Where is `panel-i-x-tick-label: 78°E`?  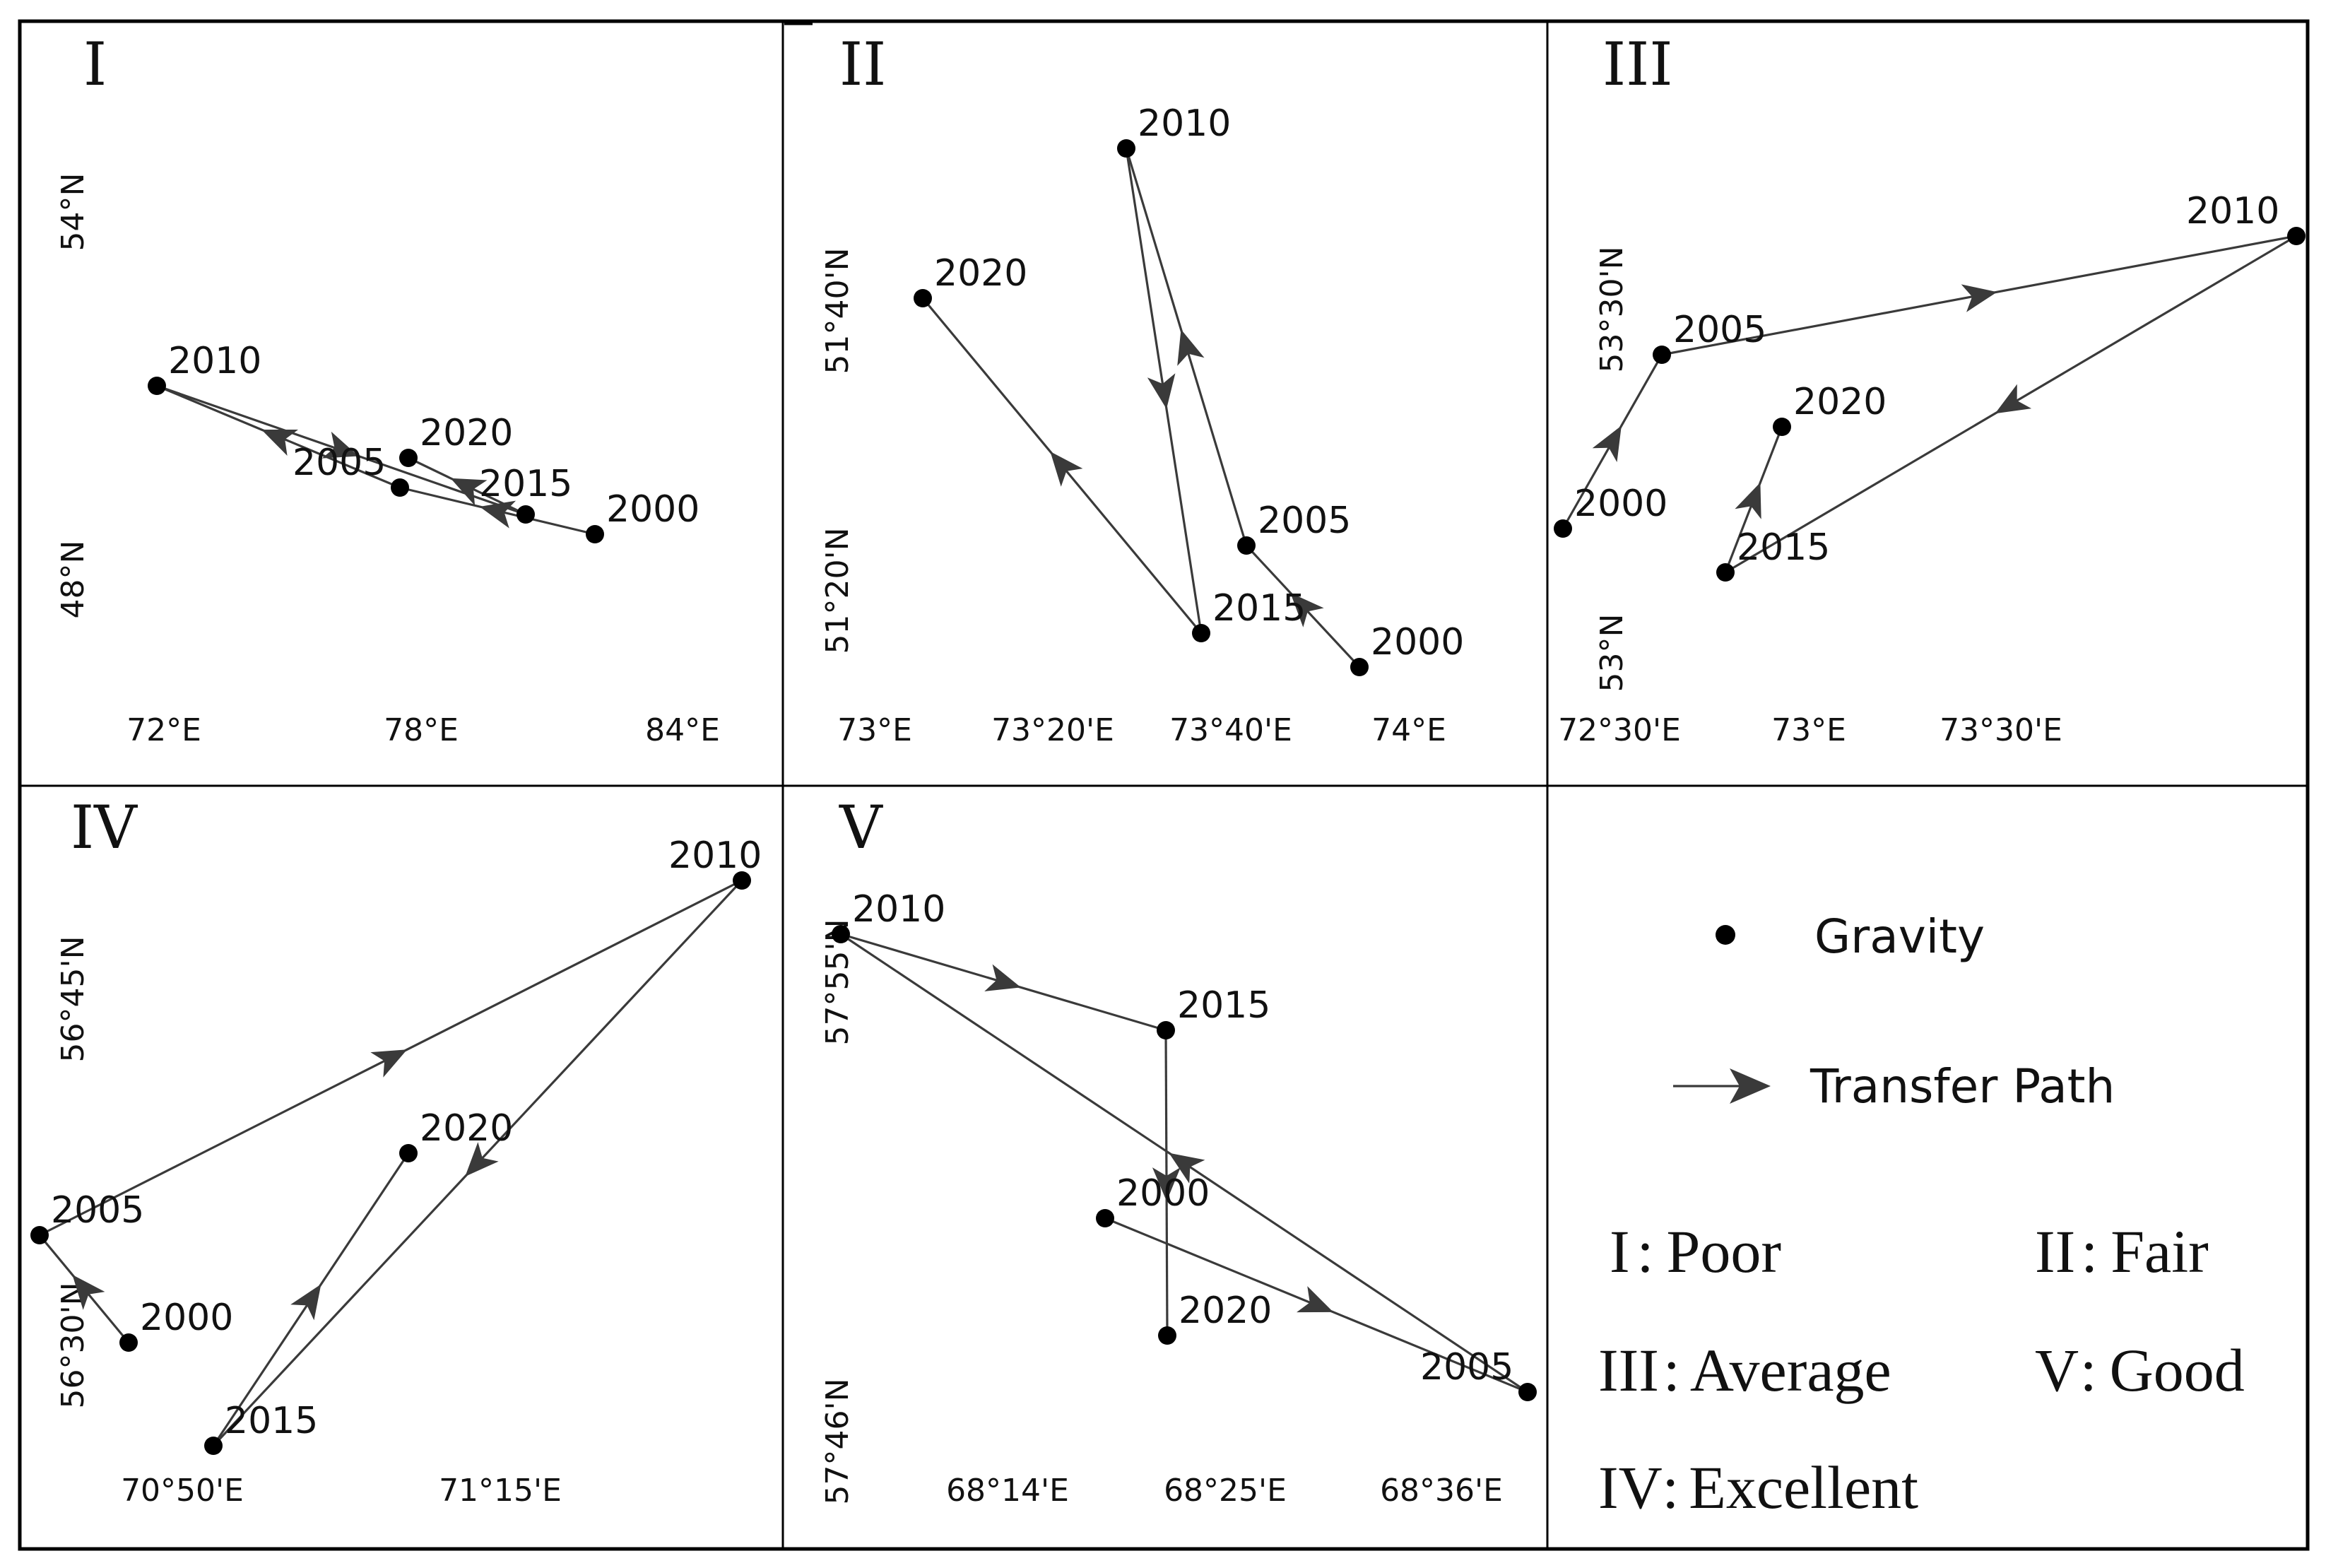 panel-i-x-tick-label: 78°E is located at coordinates (421, 730).